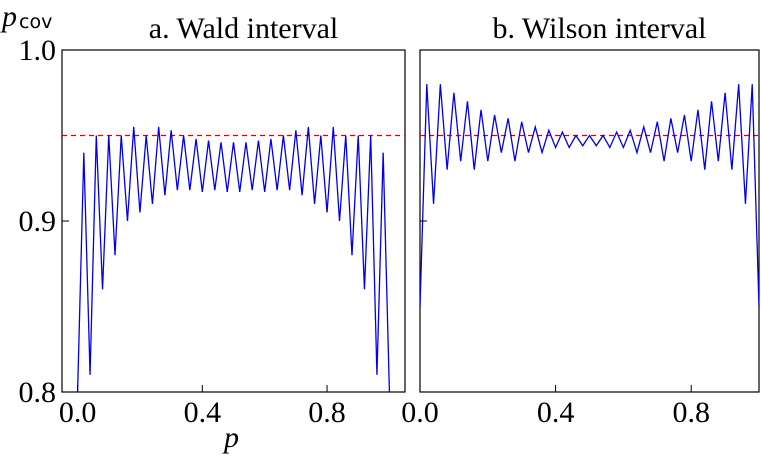 Image resolution: width=761 pixels, height=460 pixels. What do you see at coordinates (35, 22) in the screenshot?
I see `y-axis-label-subscript: cov` at bounding box center [35, 22].